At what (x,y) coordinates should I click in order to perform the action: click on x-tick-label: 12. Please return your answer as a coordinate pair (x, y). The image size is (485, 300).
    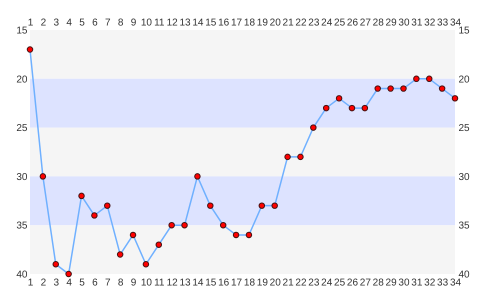
    Looking at the image, I should click on (172, 283).